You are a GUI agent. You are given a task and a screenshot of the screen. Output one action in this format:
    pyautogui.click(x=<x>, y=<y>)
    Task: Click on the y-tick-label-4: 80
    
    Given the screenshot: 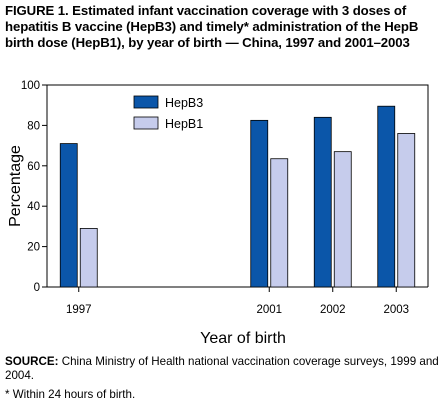 What is the action you would take?
    pyautogui.click(x=33, y=126)
    